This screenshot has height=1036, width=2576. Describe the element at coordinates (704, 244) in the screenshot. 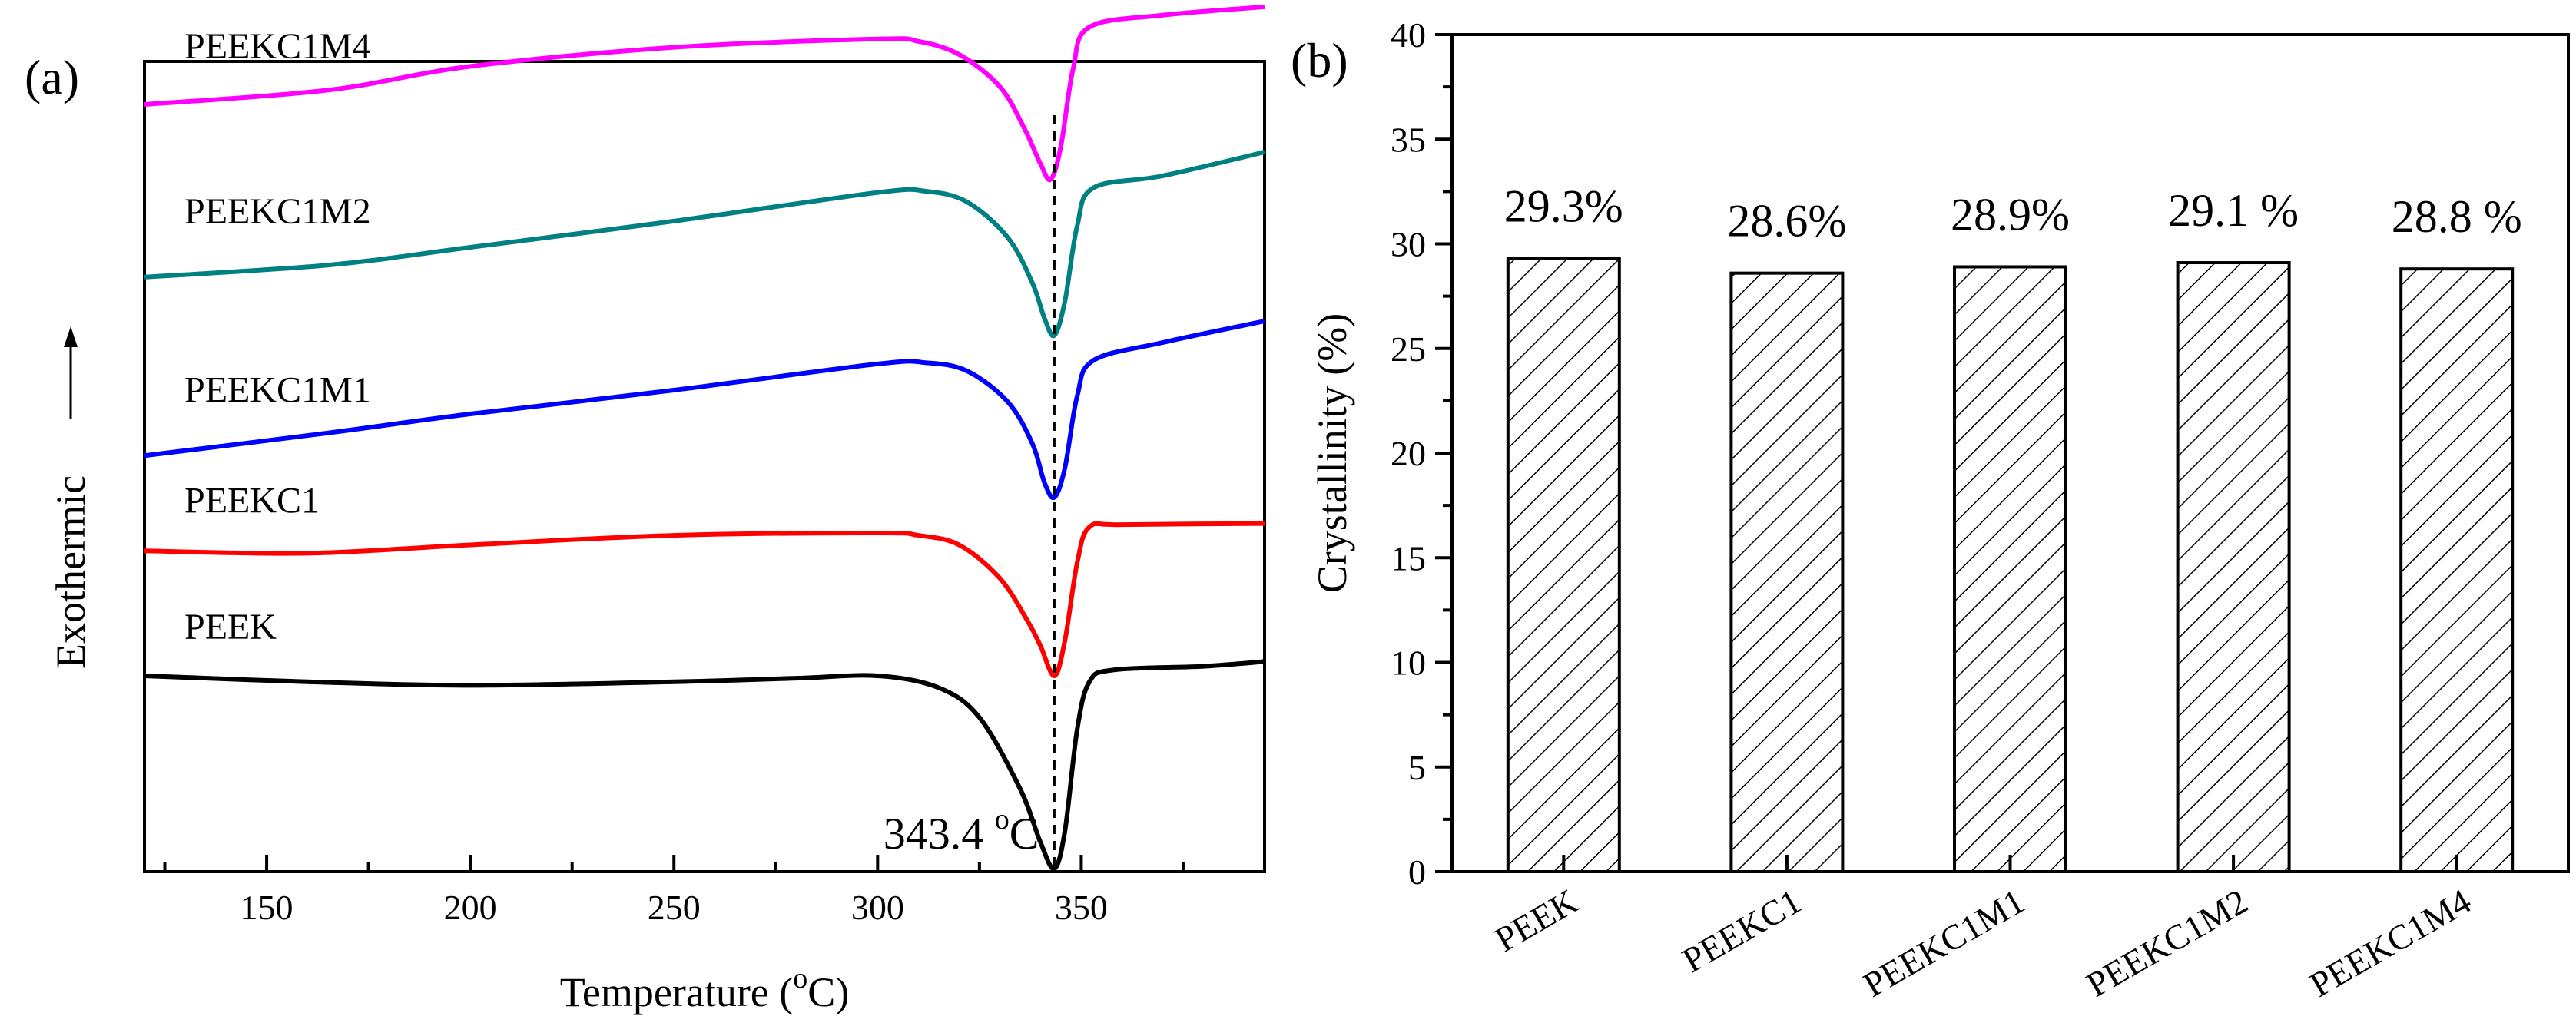

I see `curve-peekc1m2` at that location.